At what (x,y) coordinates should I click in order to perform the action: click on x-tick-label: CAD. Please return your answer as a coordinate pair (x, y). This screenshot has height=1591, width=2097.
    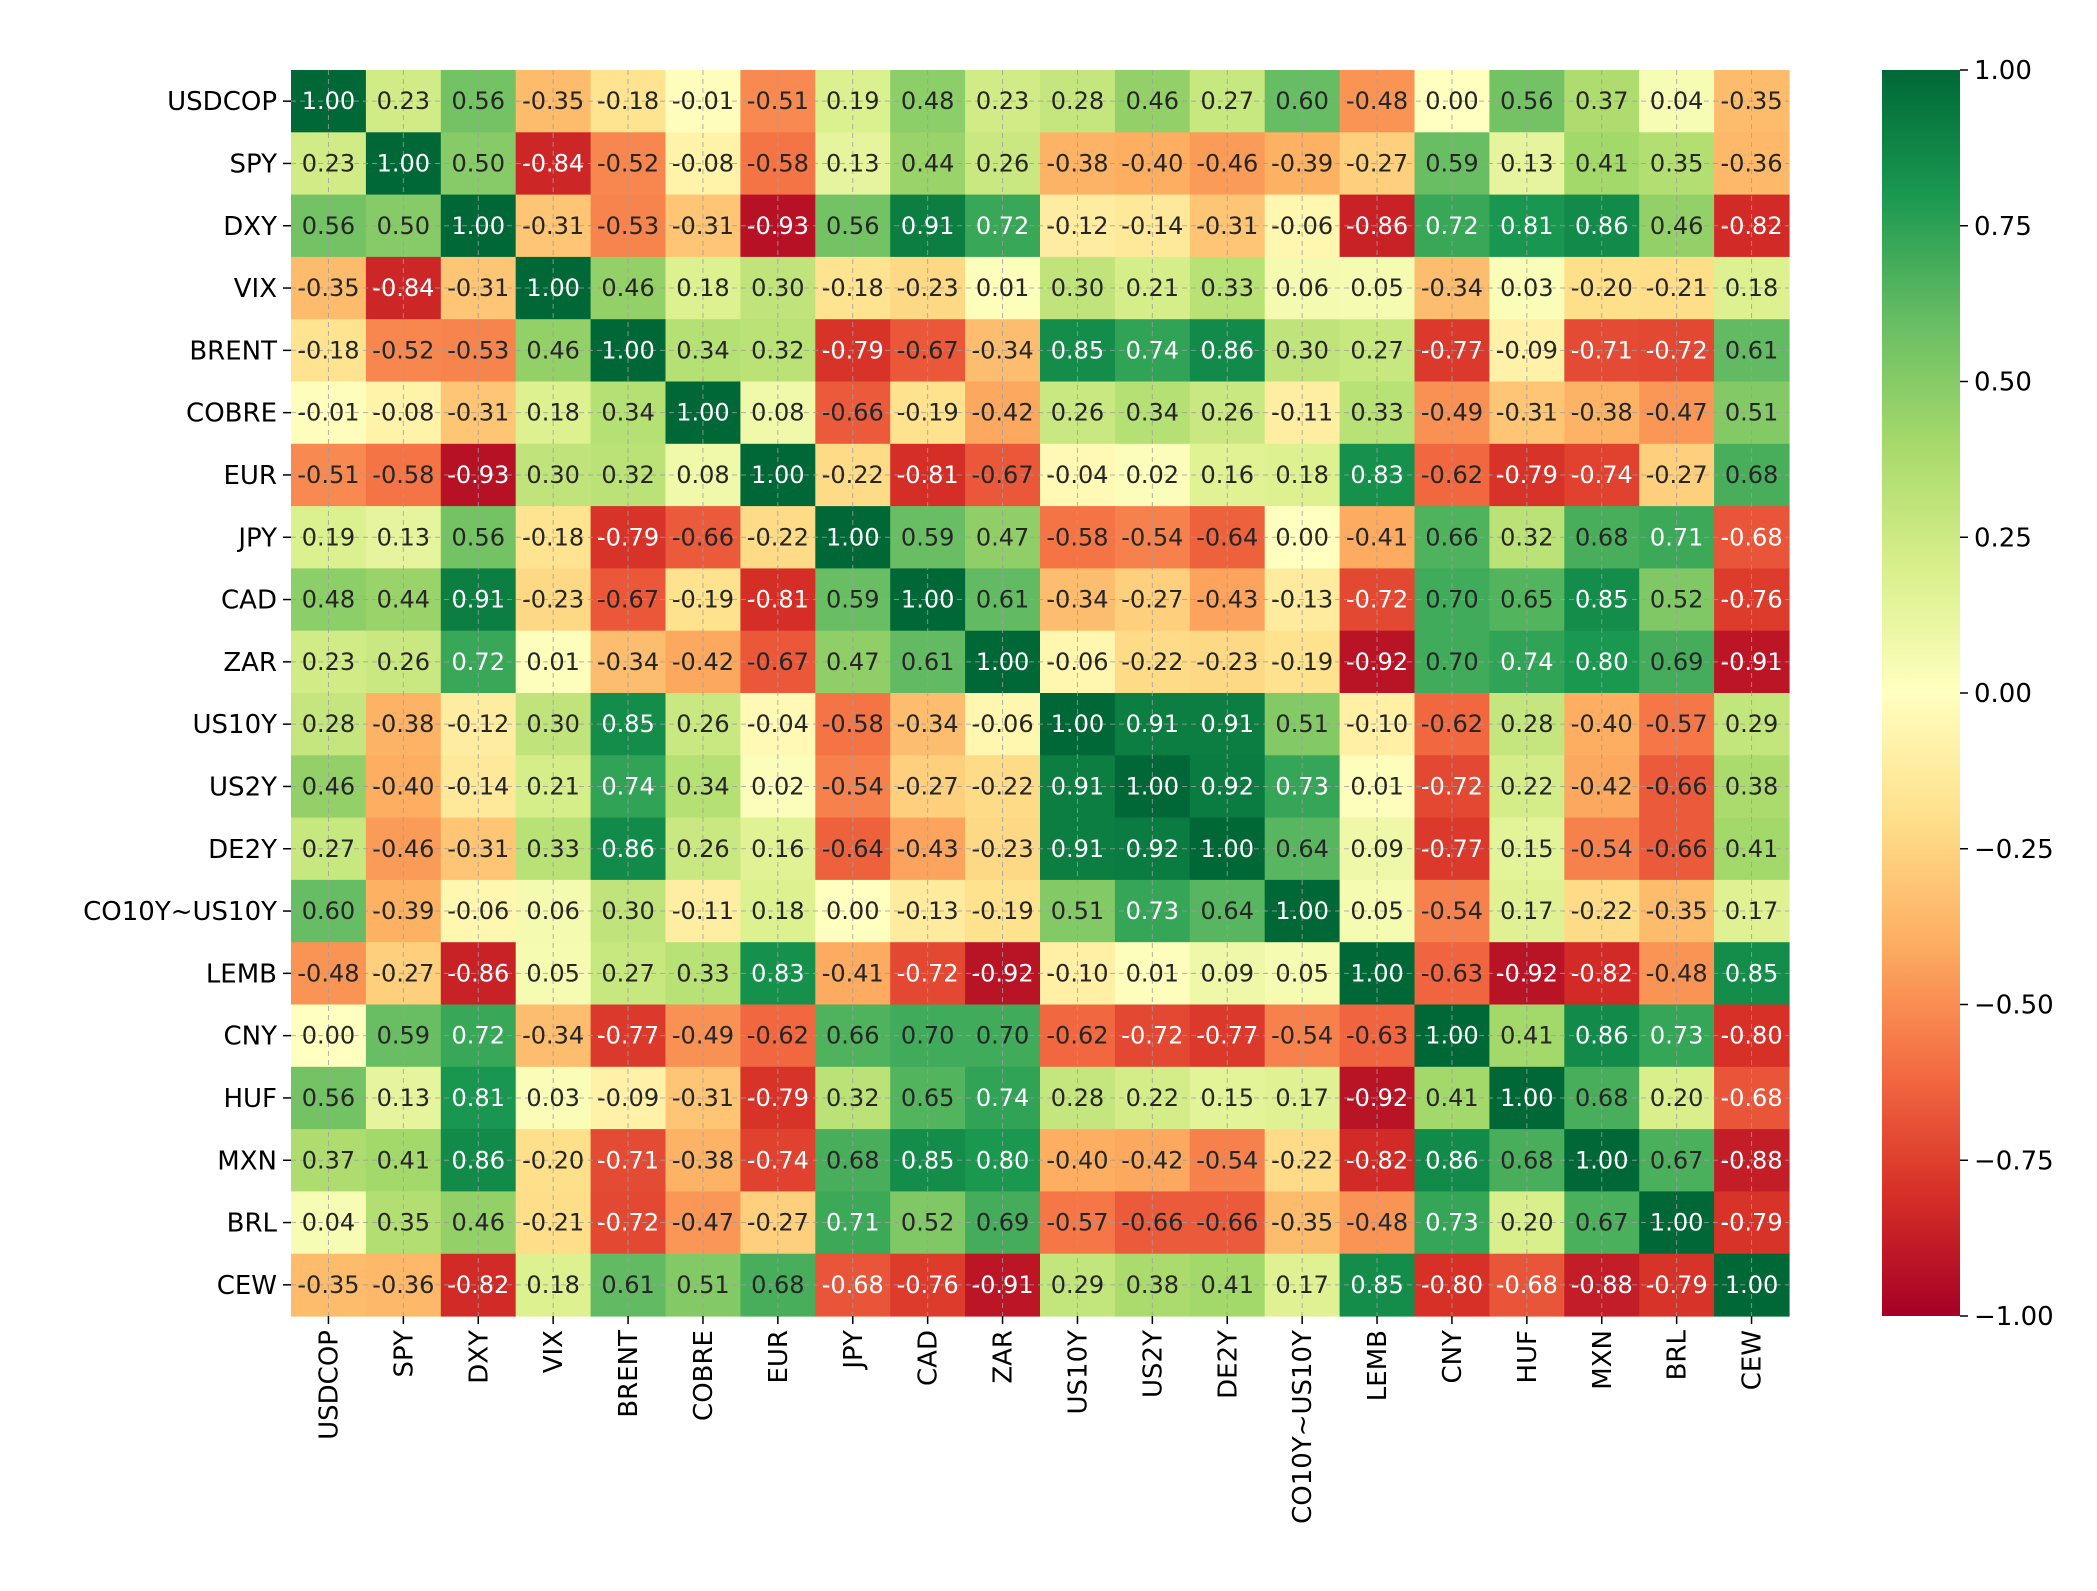
    Looking at the image, I should click on (929, 1358).